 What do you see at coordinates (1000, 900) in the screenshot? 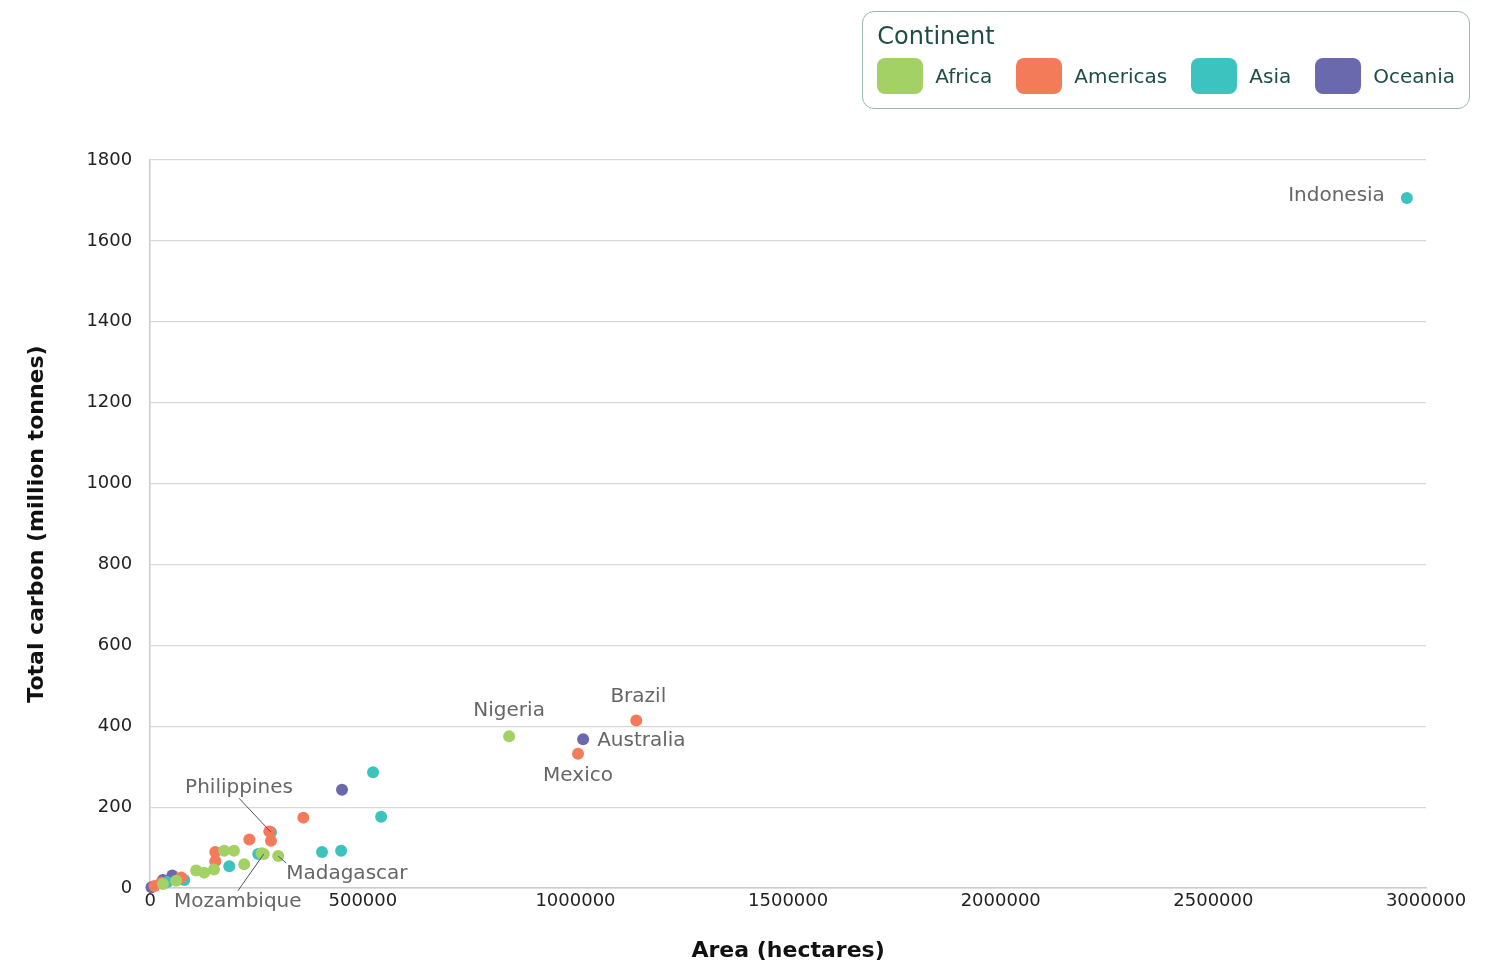
I see `x-tick-label: 2000000` at bounding box center [1000, 900].